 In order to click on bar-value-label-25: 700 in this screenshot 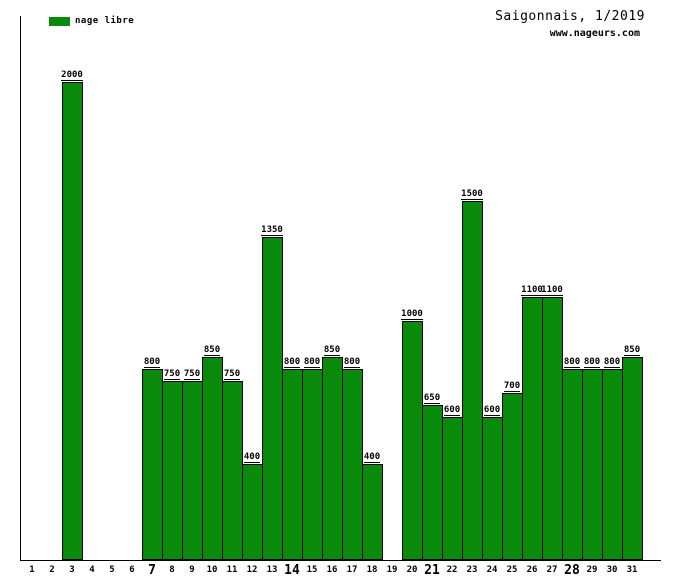, I will do `click(512, 386)`.